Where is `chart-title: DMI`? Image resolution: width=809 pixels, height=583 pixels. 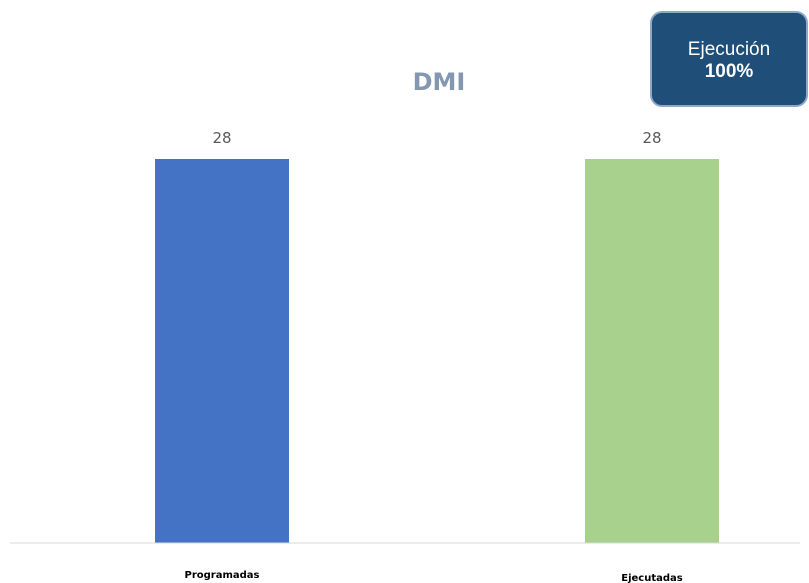
chart-title: DMI is located at coordinates (439, 82).